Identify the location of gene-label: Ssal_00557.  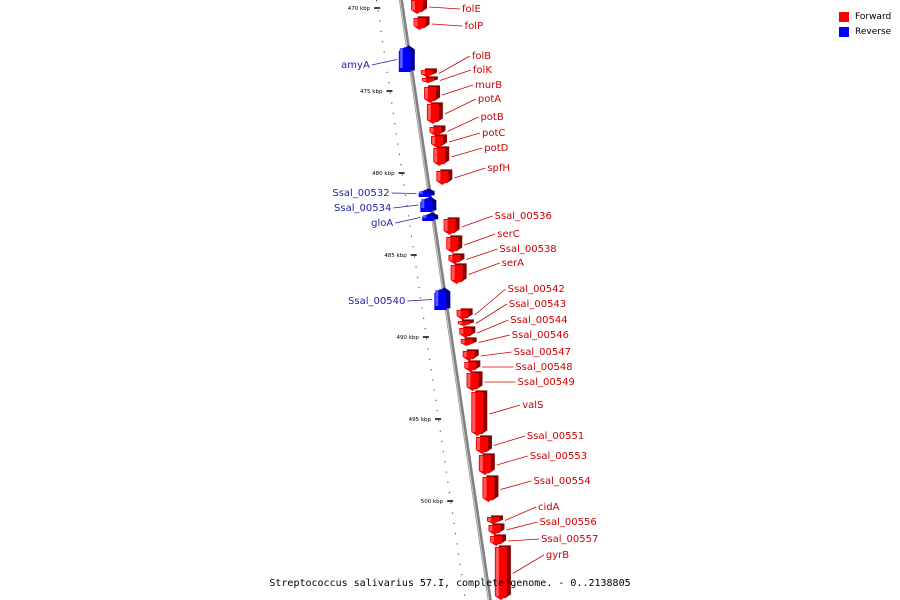
(569, 539).